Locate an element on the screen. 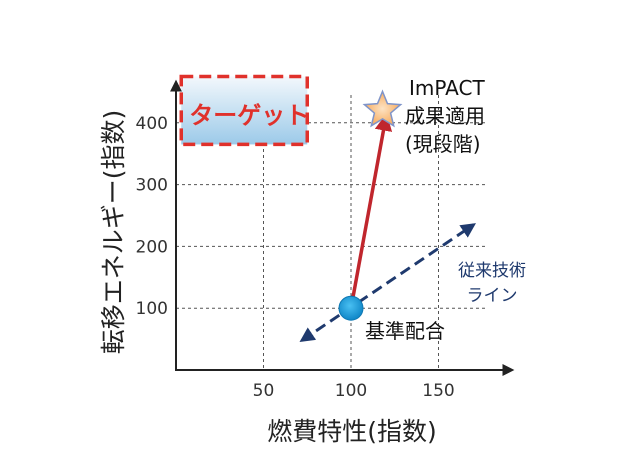  y-tick-label-100: 100 is located at coordinates (152, 309).